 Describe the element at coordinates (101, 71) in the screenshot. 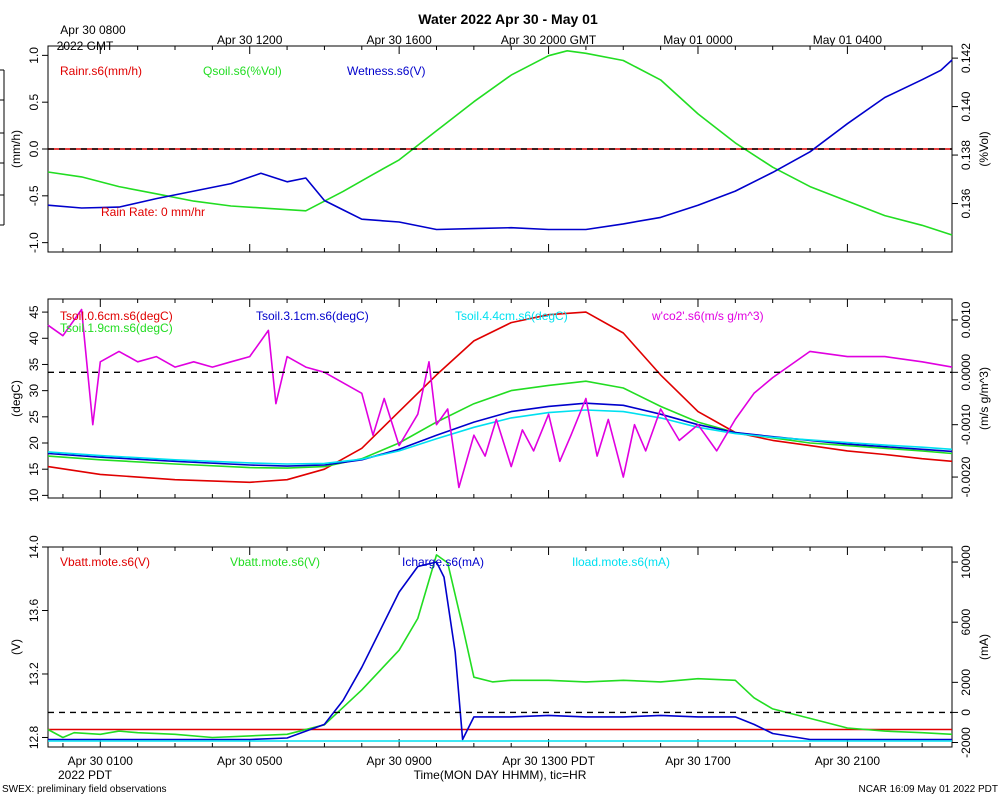

I see `legend-entry: Rainr.s6(mm/h)` at that location.